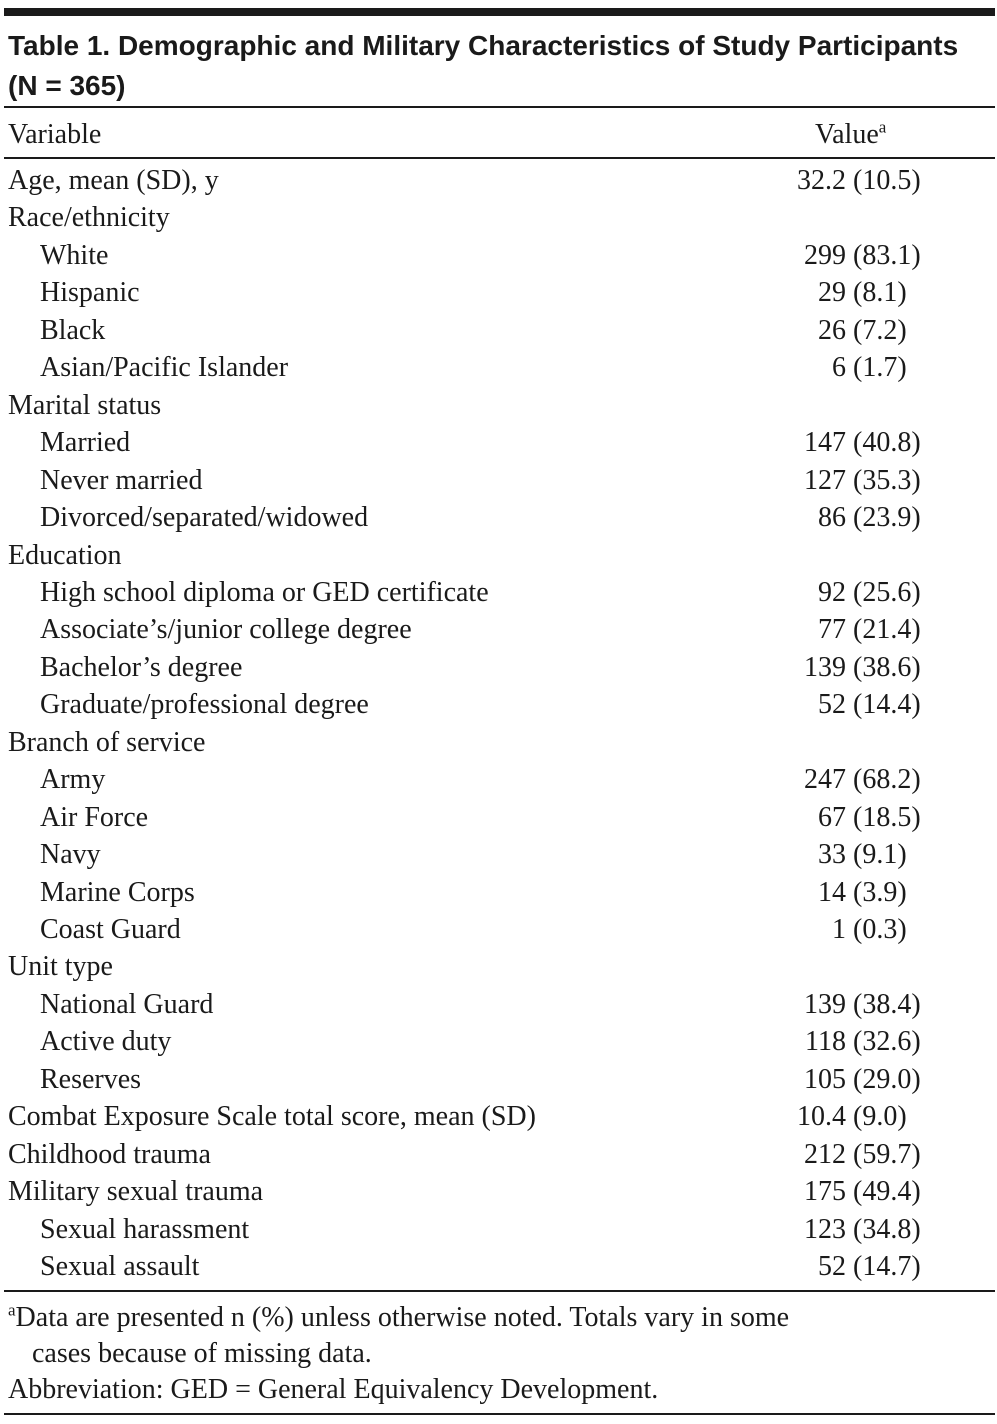 This screenshot has height=1424, width=997. I want to click on column-header: Valuea, so click(850, 135).